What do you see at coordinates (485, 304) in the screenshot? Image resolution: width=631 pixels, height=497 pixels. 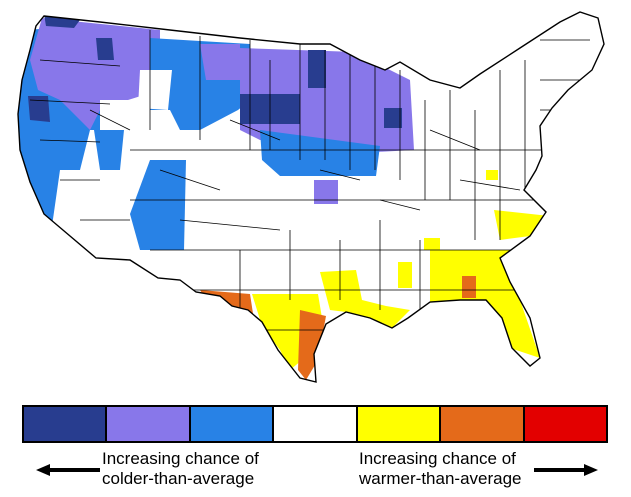 I see `region-southeast-yellow` at bounding box center [485, 304].